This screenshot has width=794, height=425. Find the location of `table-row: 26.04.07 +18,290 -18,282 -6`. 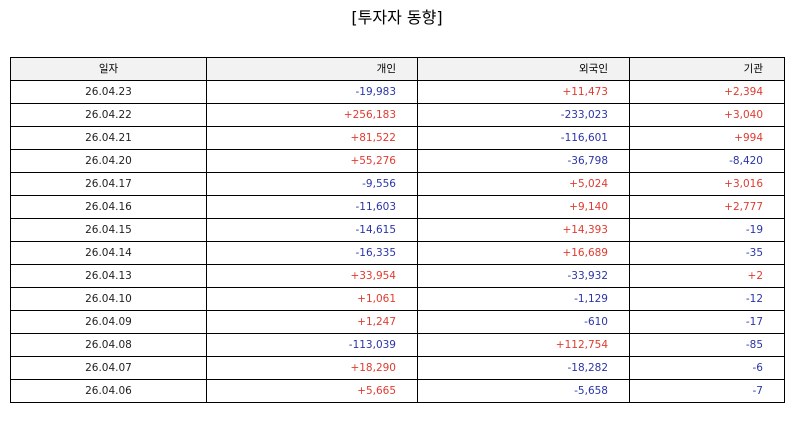

table-row: 26.04.07 +18,290 -18,282 -6 is located at coordinates (397, 368).